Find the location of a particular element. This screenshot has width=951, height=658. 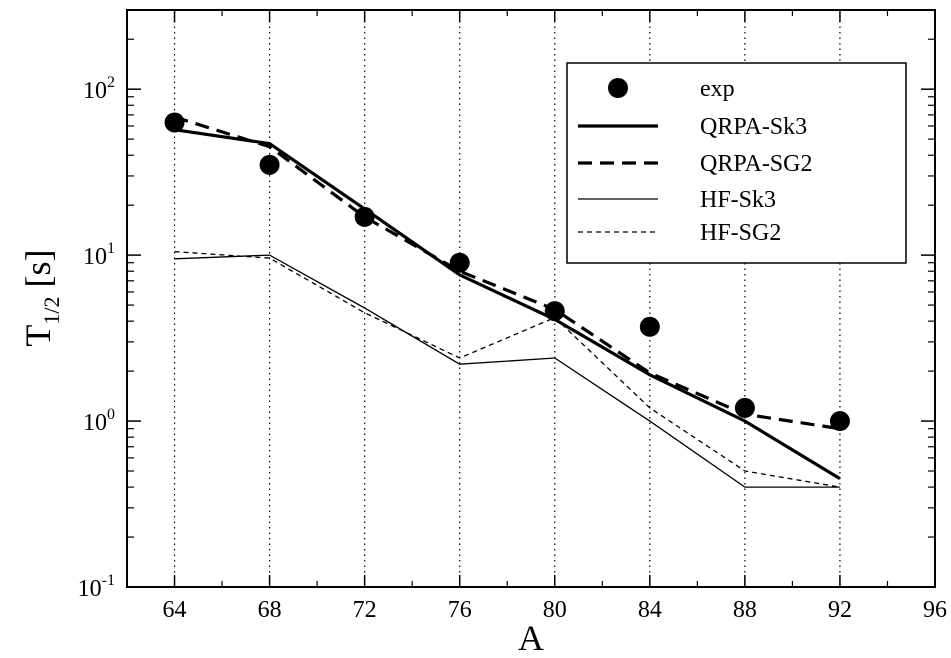

legend: exp QRPA-Sk3 QRPA-SG2 HF-Sk3 HF-SG2 is located at coordinates (736, 163).